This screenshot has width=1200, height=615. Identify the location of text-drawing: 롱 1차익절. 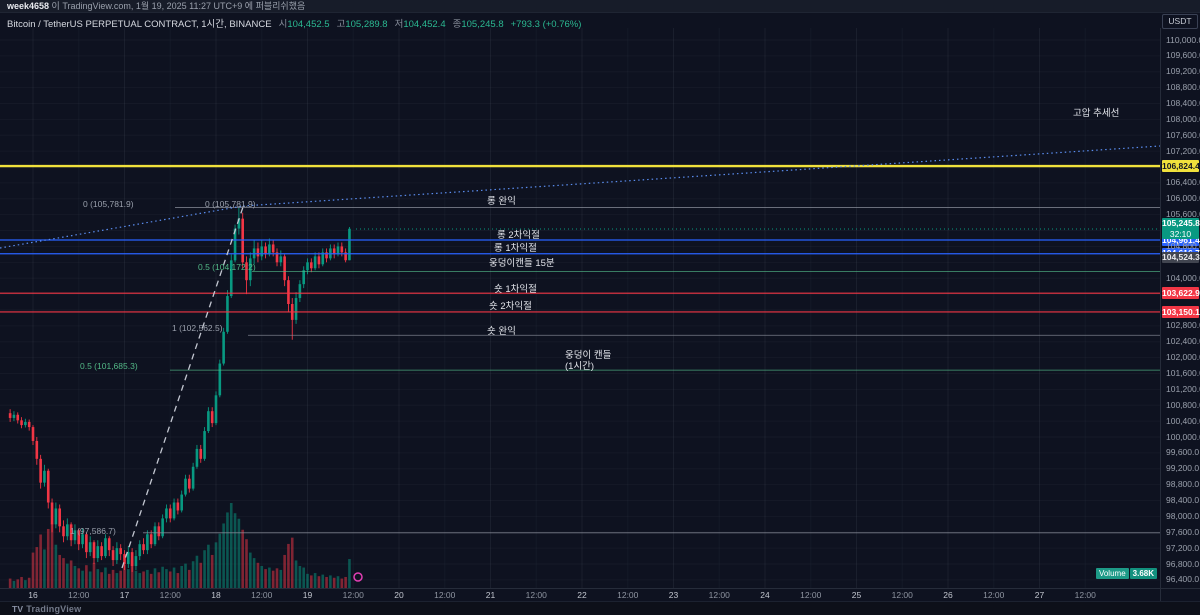
(515, 248).